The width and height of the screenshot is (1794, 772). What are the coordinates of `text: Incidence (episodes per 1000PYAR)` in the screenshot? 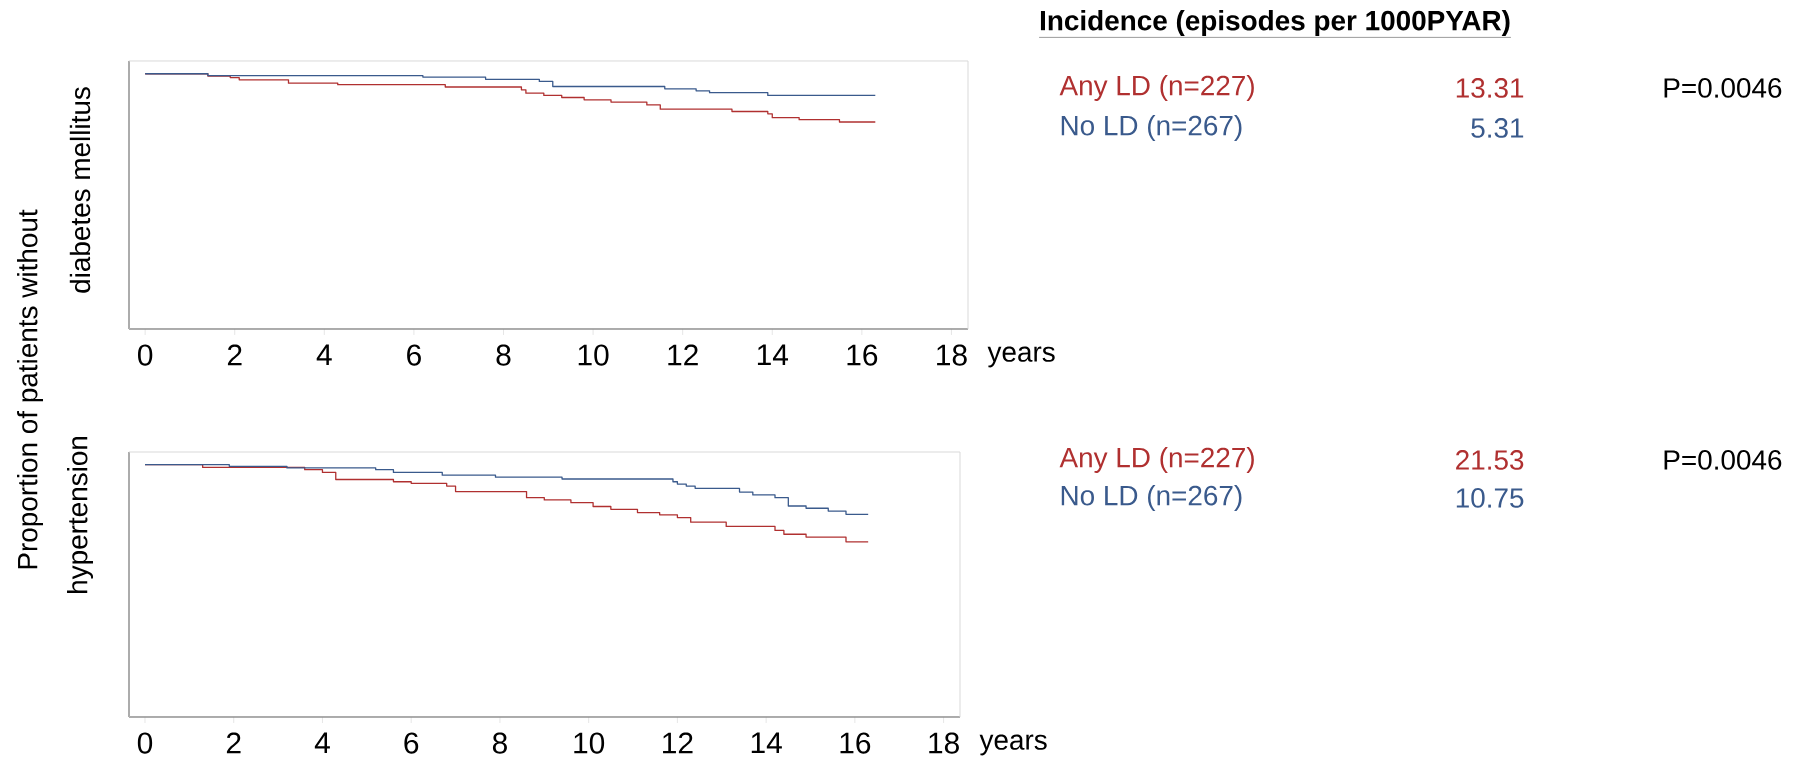 It's located at (1275, 23).